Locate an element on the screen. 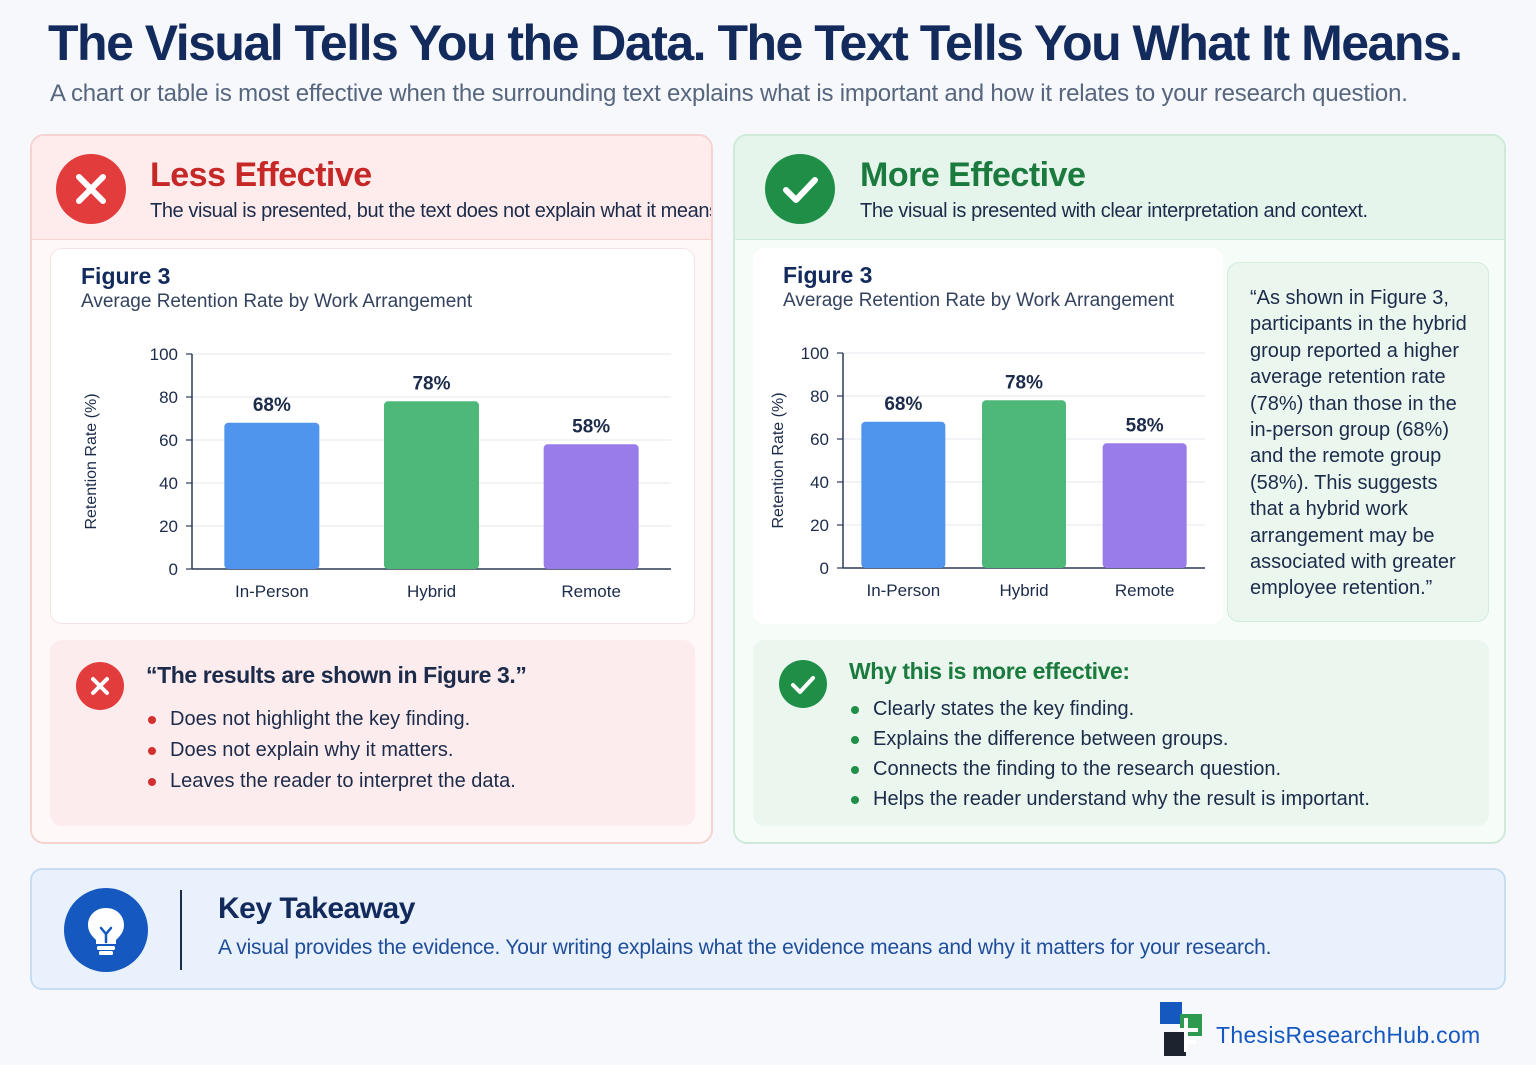  quote-line: associated with greater is located at coordinates (1353, 562).